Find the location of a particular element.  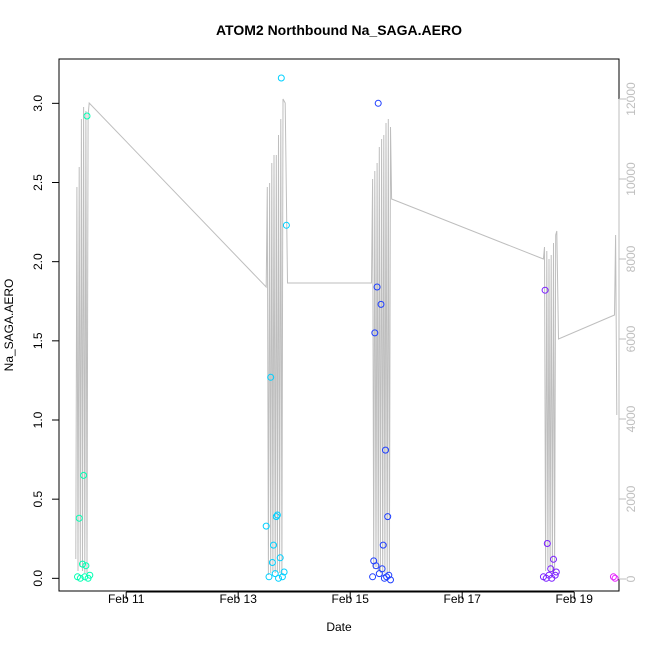

x-axis-label: Date is located at coordinates (339, 627).